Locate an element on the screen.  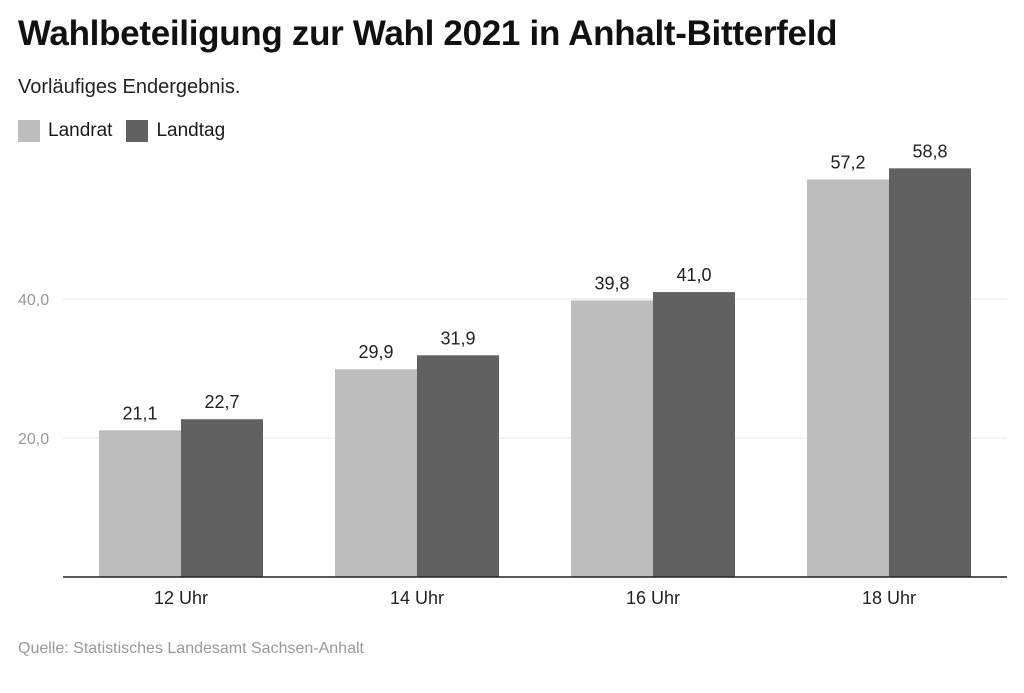
data-label: 29,9 is located at coordinates (375, 352).